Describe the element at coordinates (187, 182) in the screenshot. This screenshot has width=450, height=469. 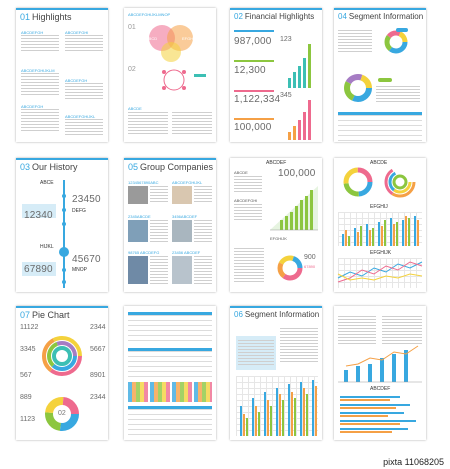
I see `company-name: ABCDEFGHIJKL` at that location.